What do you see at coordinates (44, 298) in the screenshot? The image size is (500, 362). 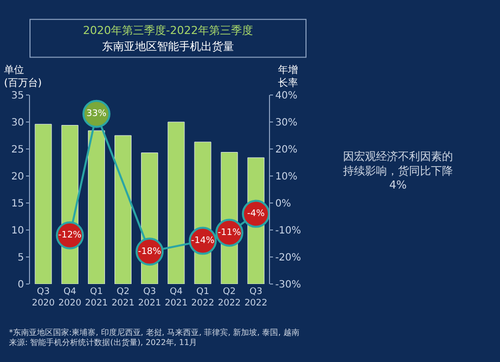 I see `x-tick-label: Q3 2020` at bounding box center [44, 298].